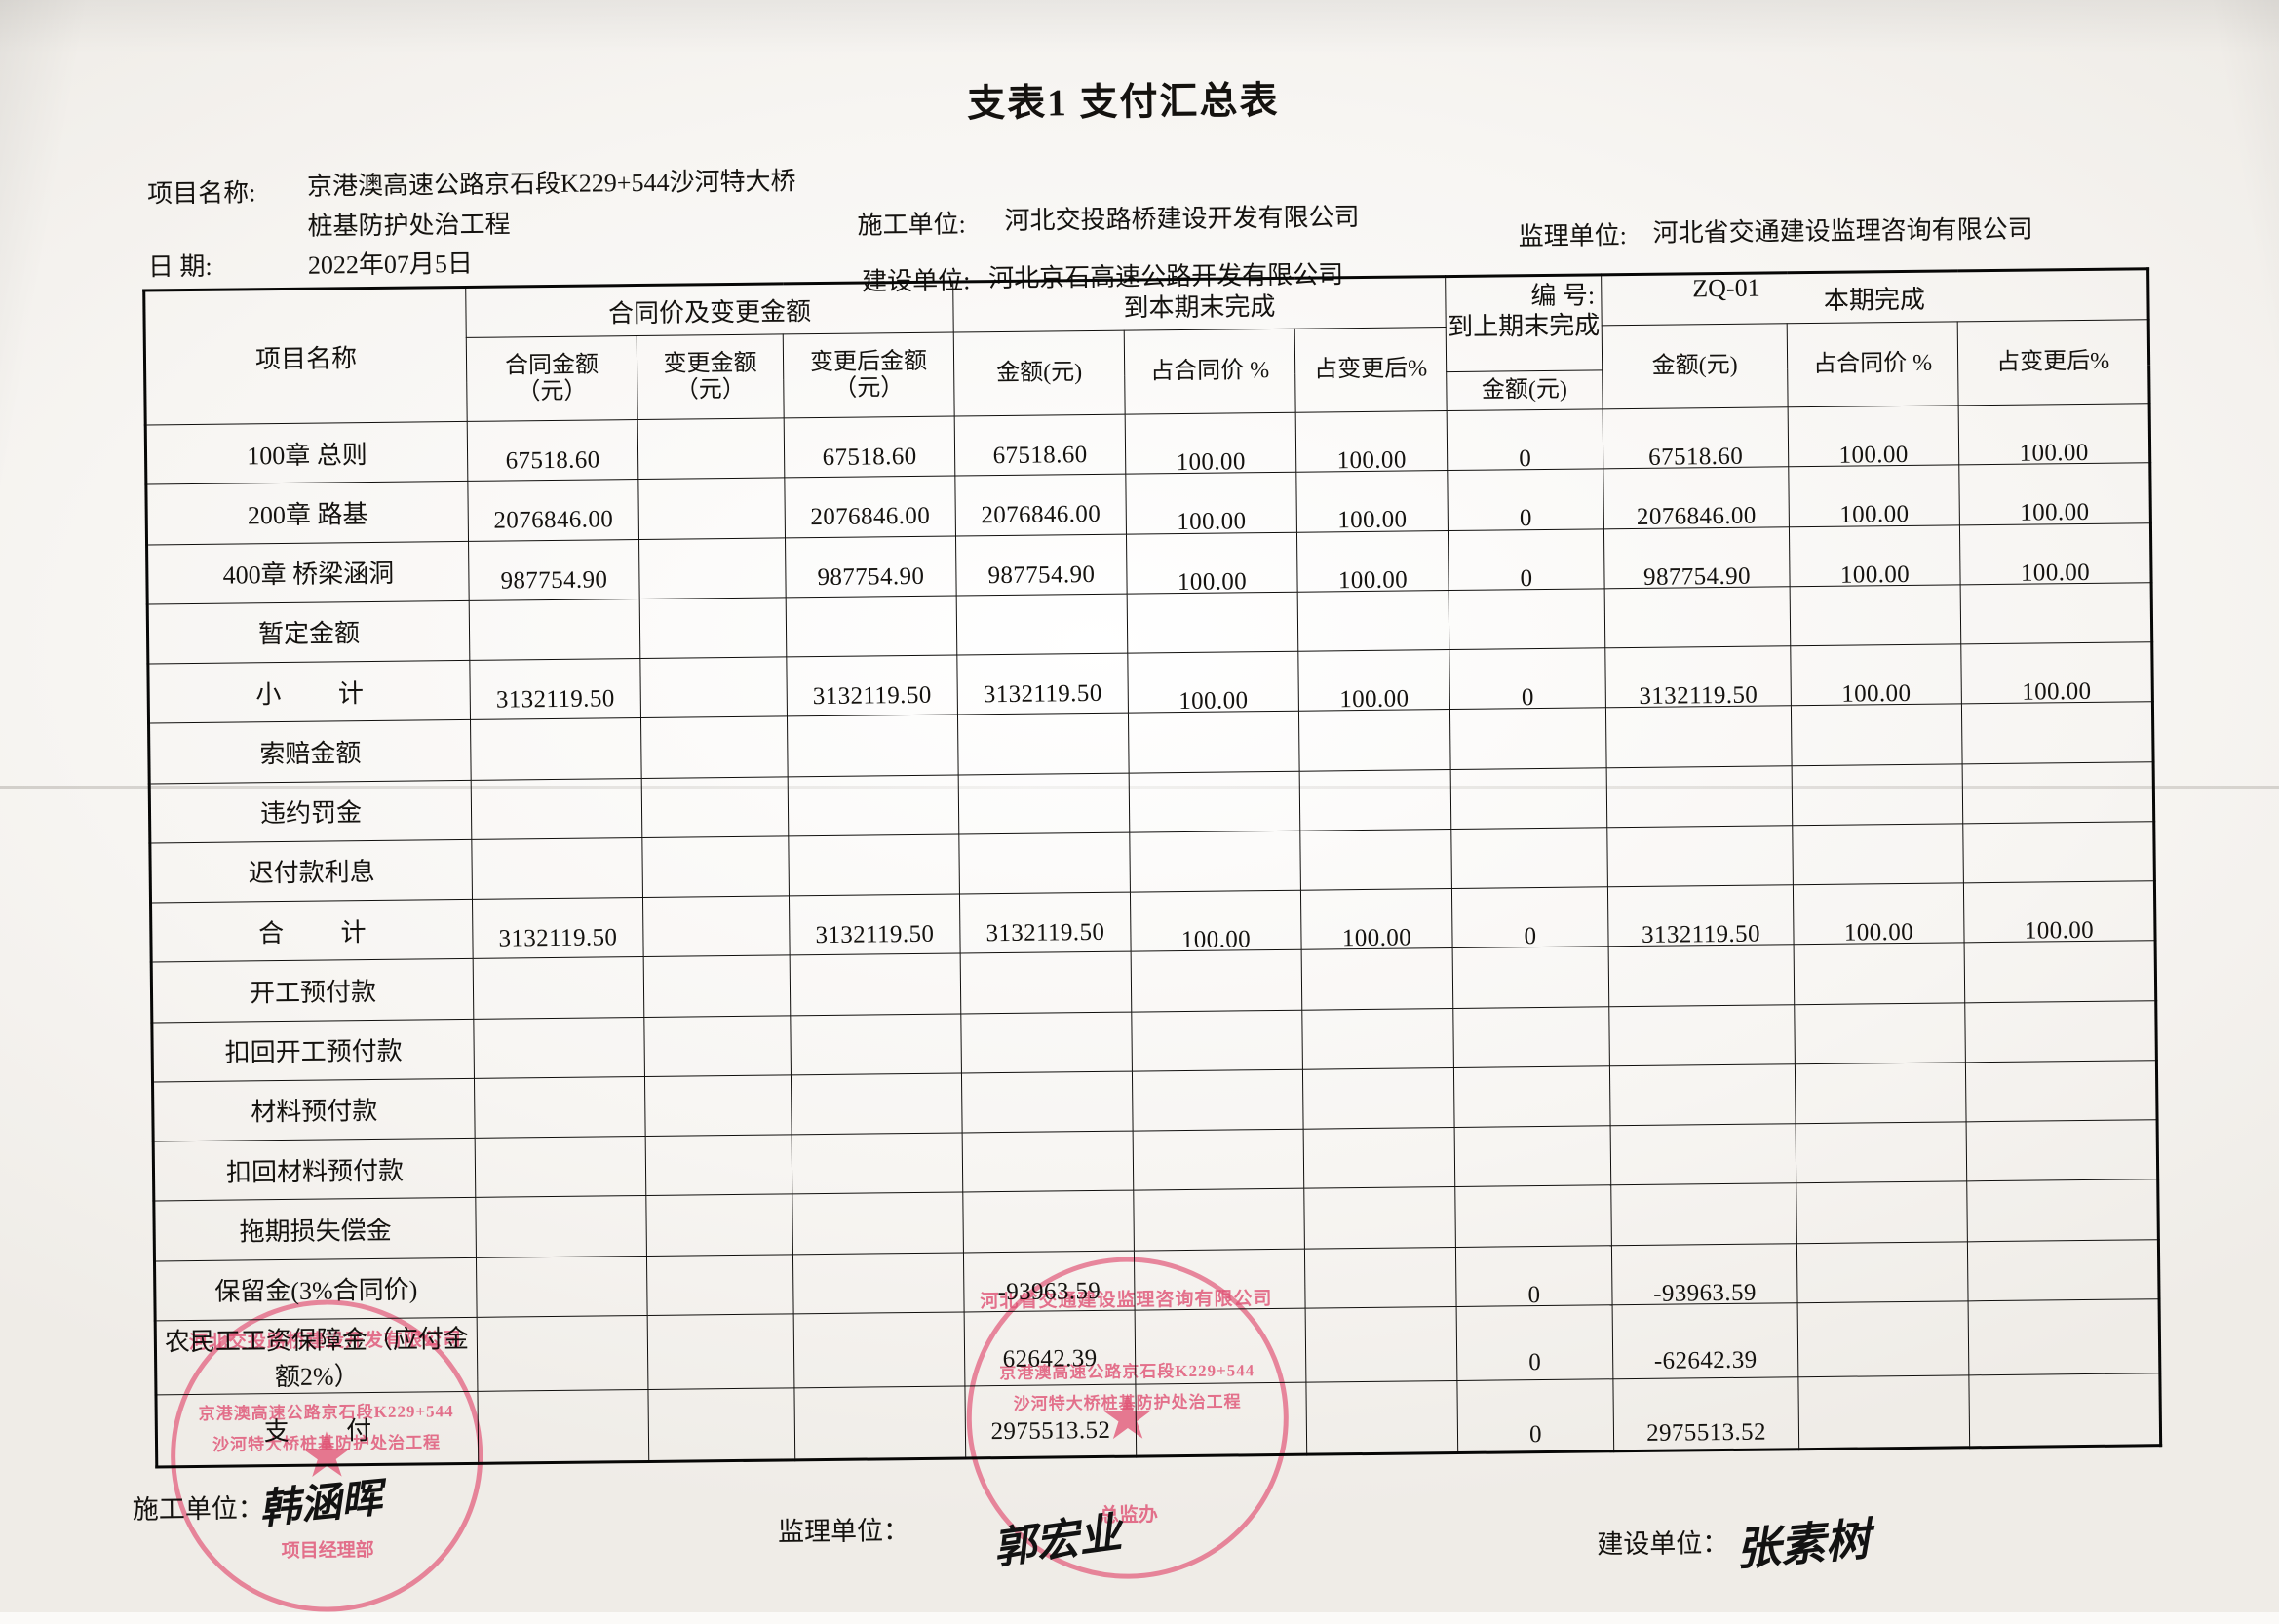  I want to click on footer-owner-label: 建设单位：, so click(1663, 1544).